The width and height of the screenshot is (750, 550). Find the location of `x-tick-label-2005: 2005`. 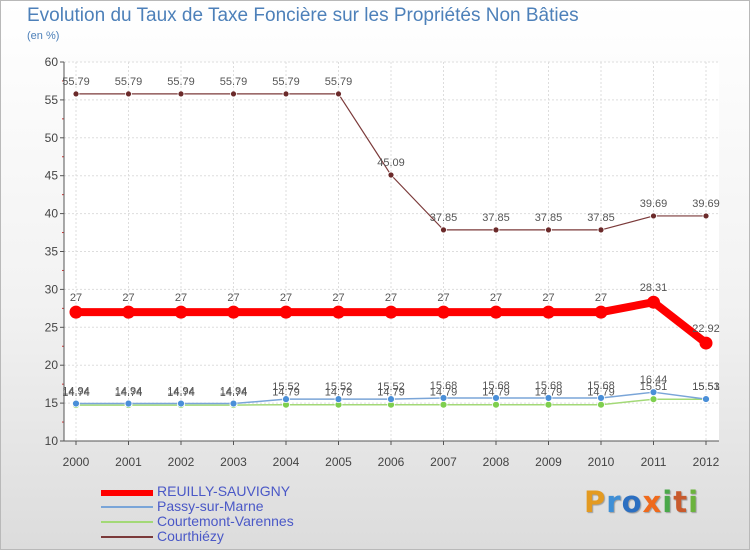

x-tick-label-2005: 2005 is located at coordinates (338, 462).